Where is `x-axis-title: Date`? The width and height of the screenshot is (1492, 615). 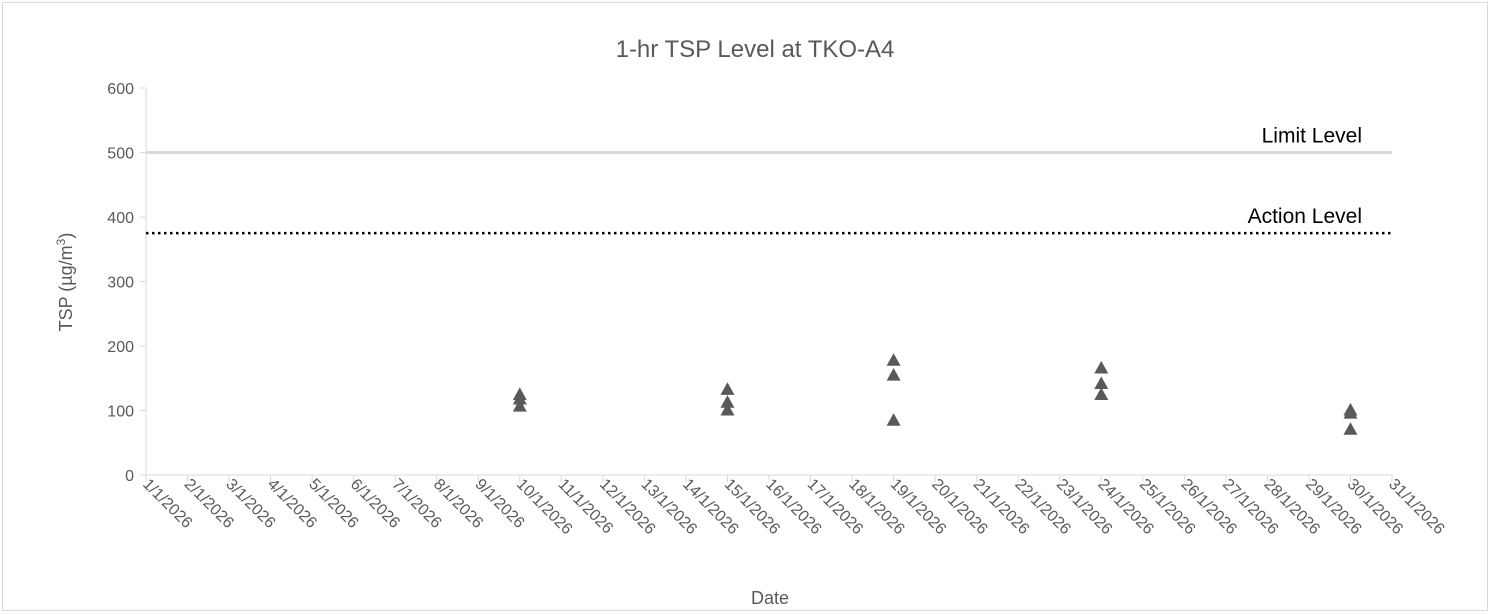 x-axis-title: Date is located at coordinates (770, 598).